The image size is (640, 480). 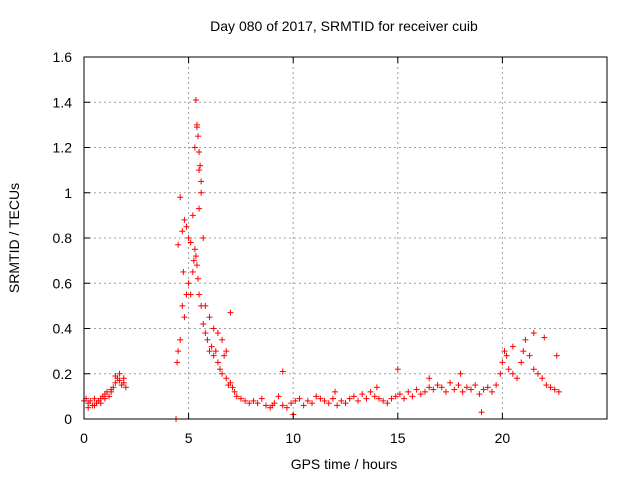 What do you see at coordinates (344, 464) in the screenshot?
I see `x-axis-label: GPS time / hours` at bounding box center [344, 464].